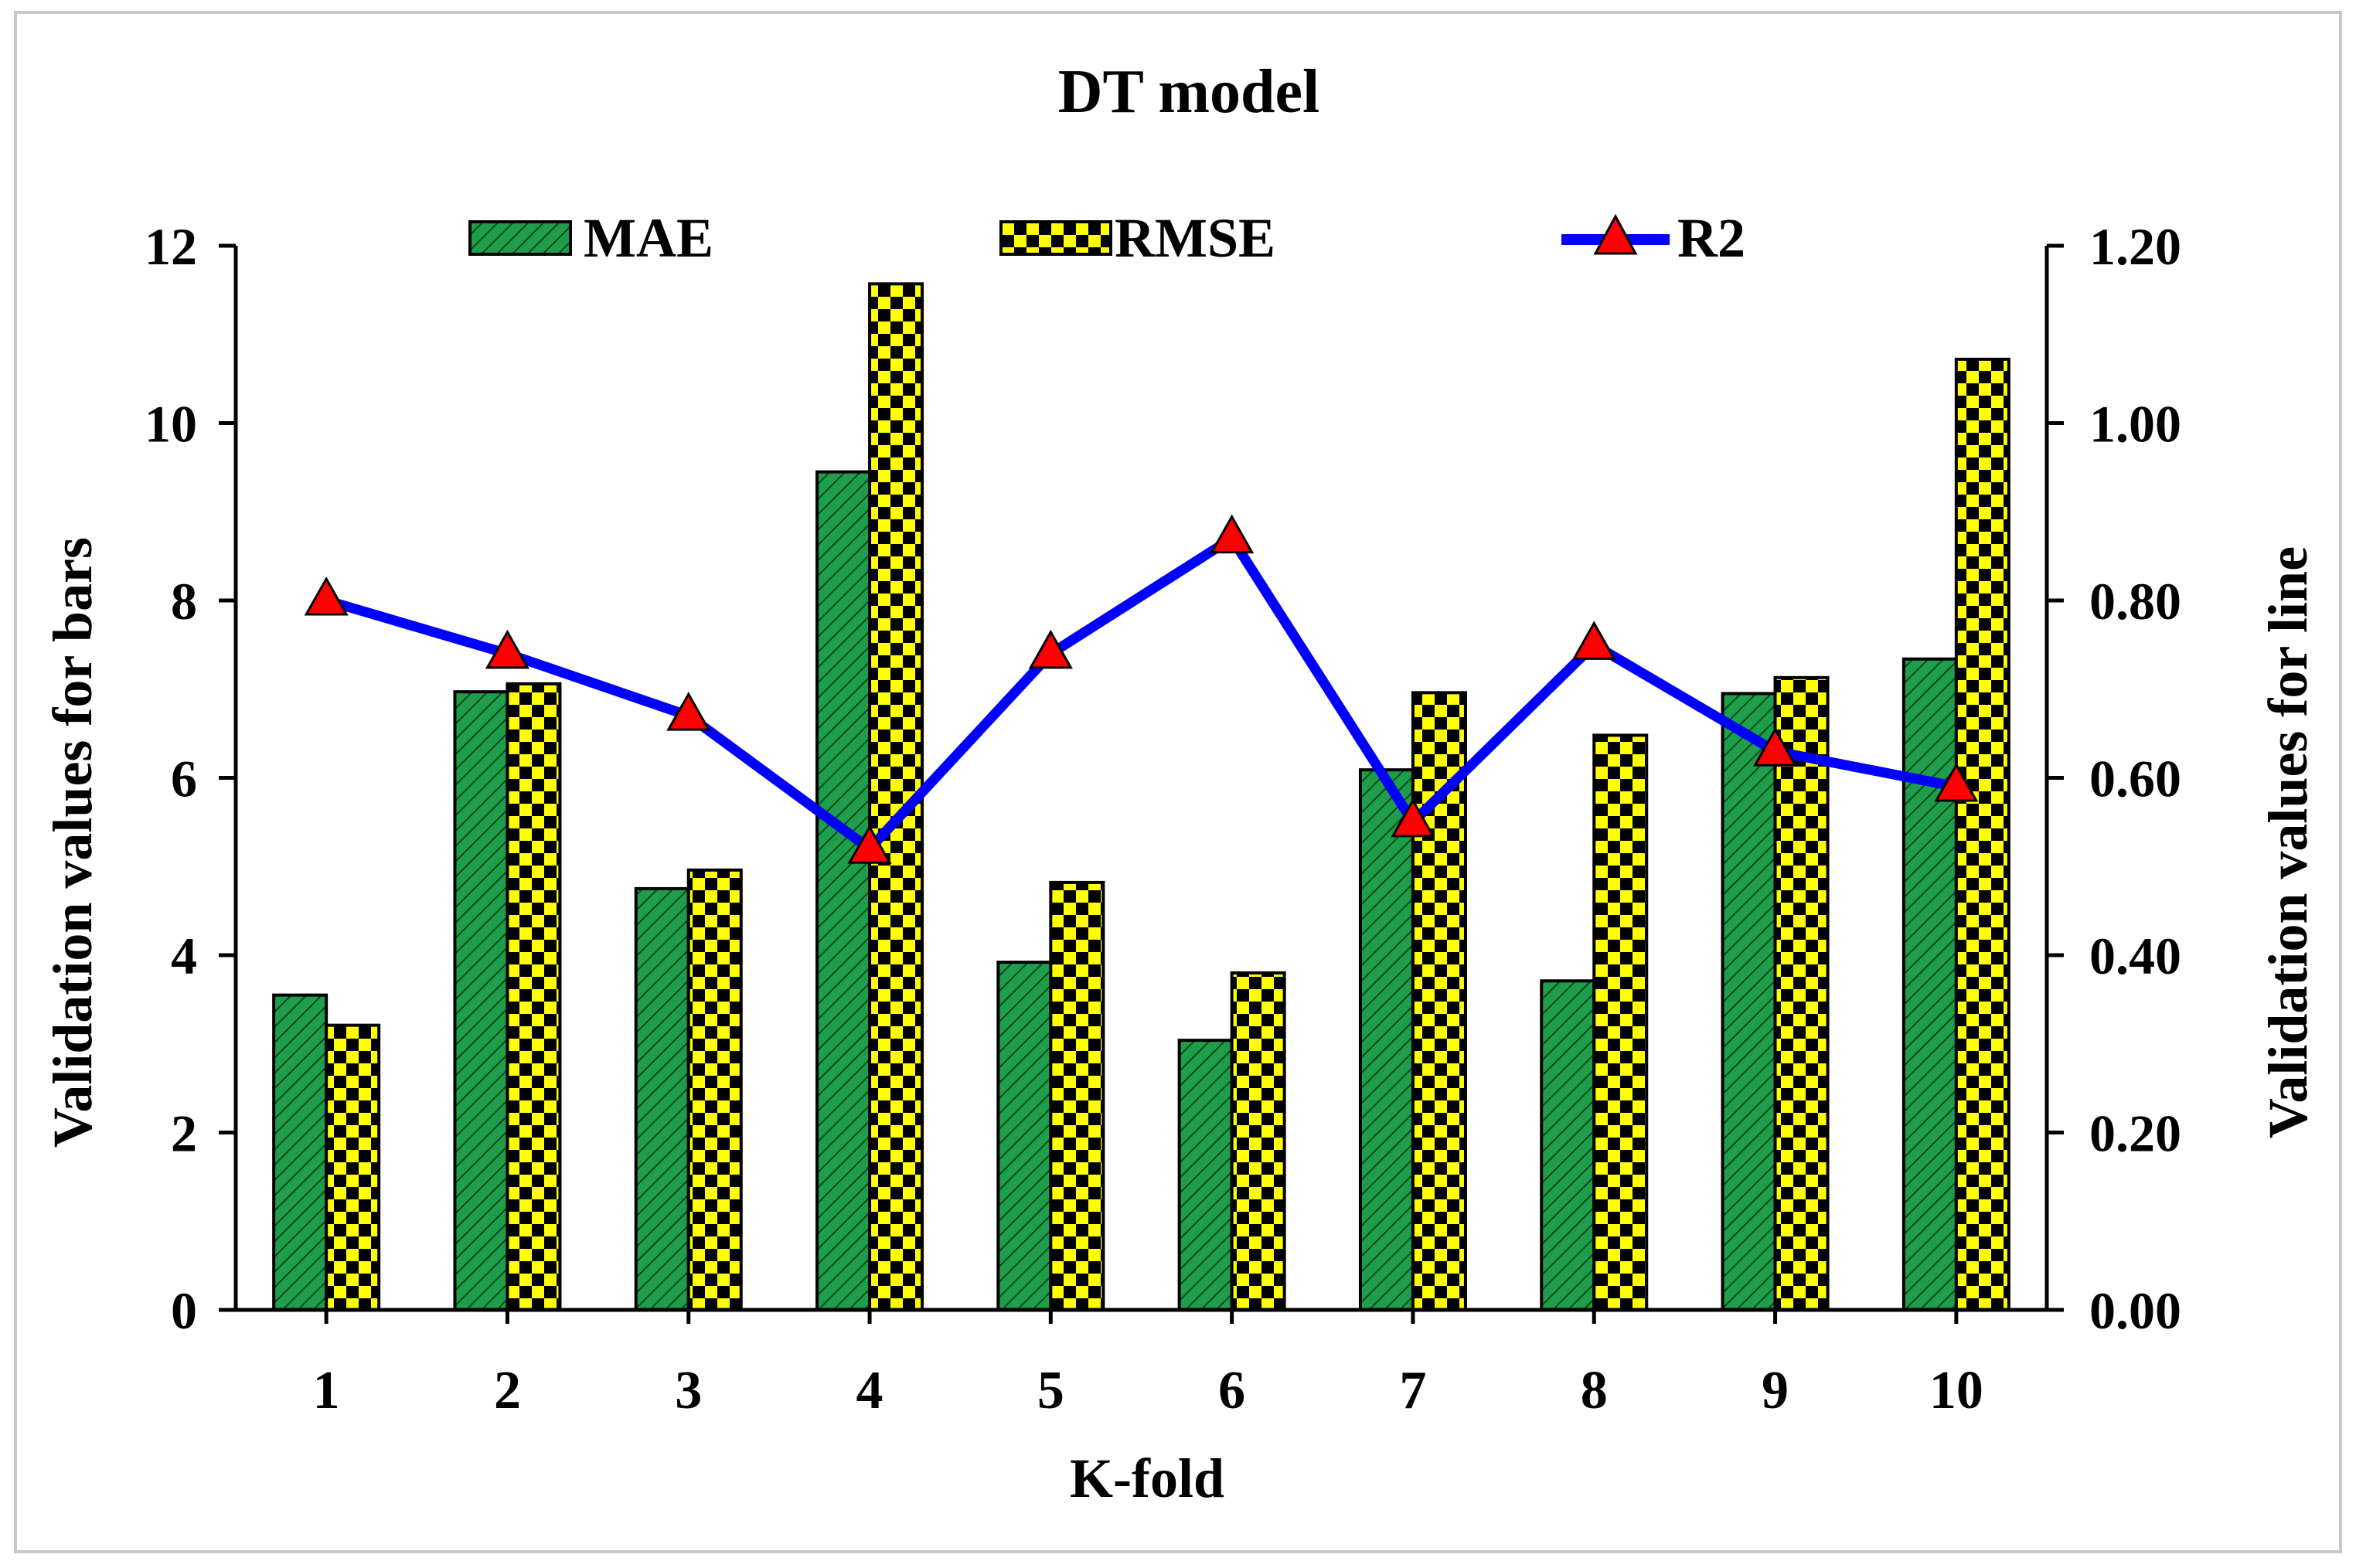  Describe the element at coordinates (2288, 842) in the screenshot. I see `y-axis-right-title: Validation values for line` at that location.